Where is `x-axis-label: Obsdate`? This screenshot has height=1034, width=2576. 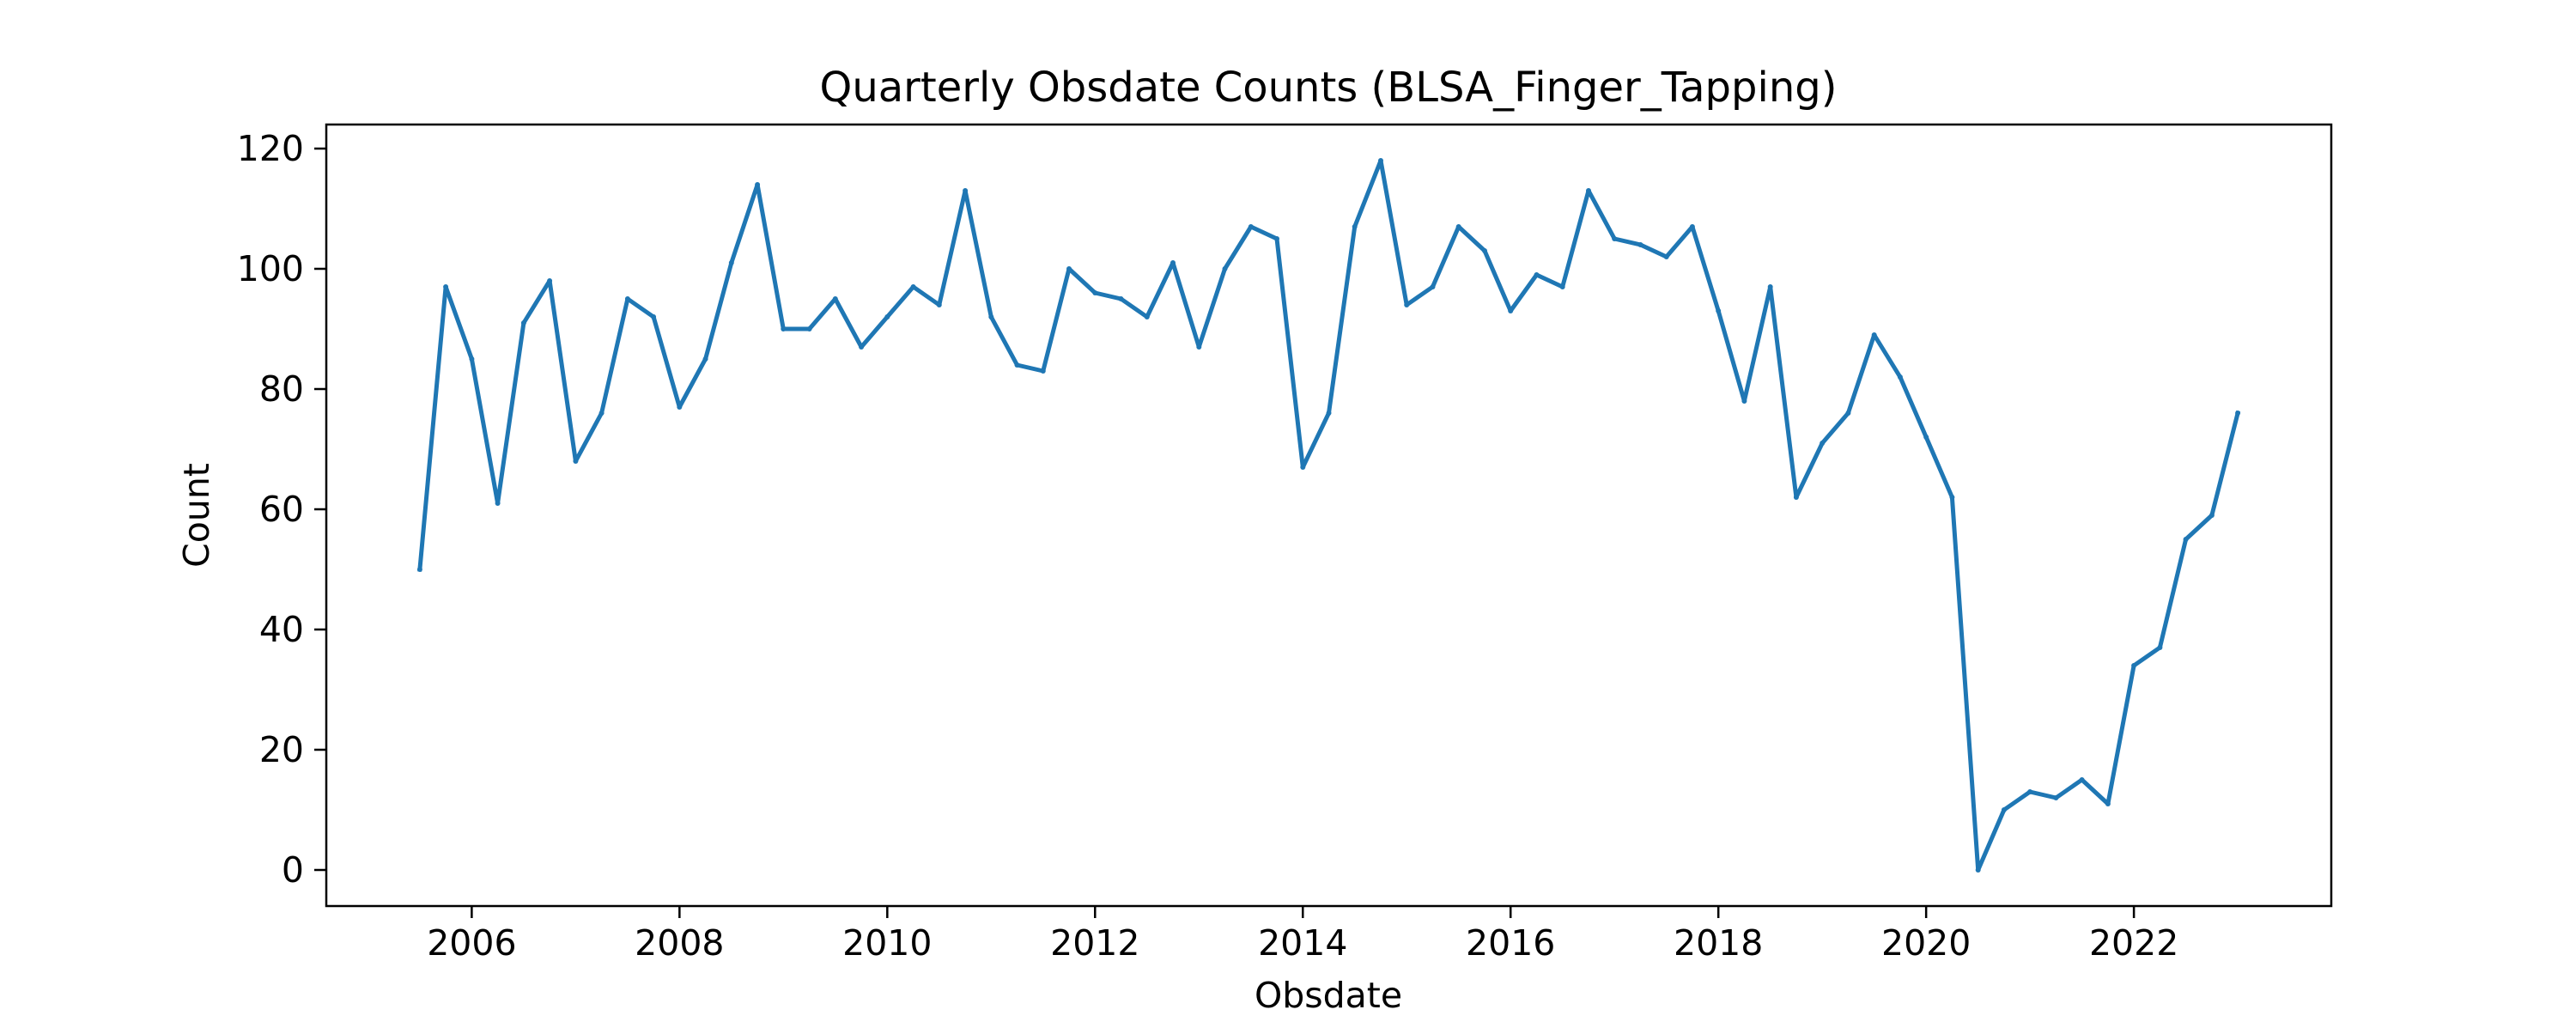 x-axis-label: Obsdate is located at coordinates (1328, 996).